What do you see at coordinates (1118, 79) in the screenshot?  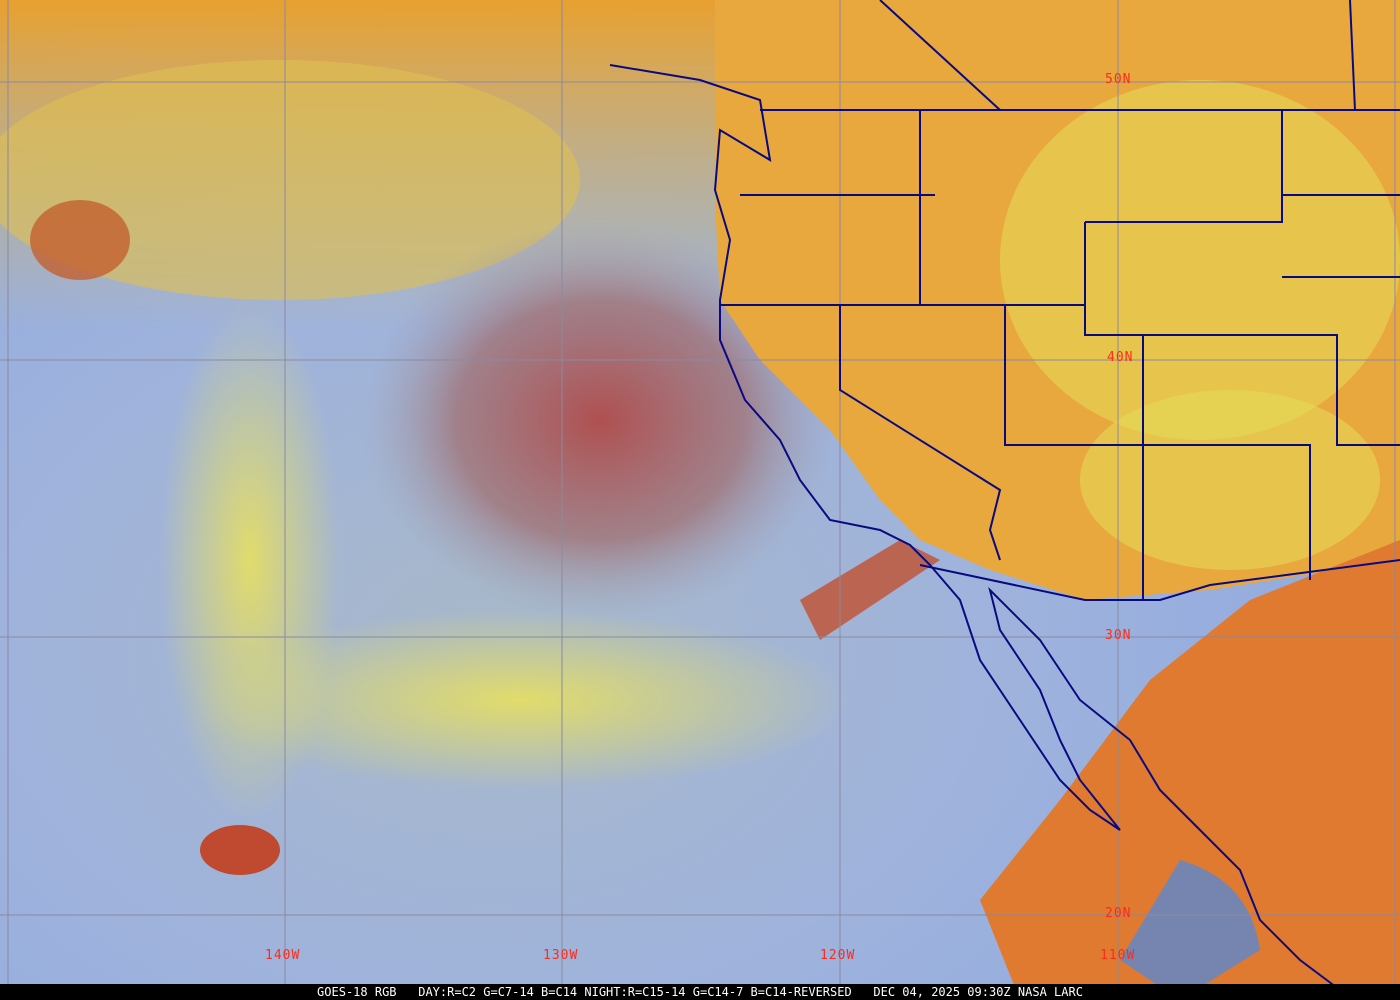 I see `lat-label-50n: 50N` at bounding box center [1118, 79].